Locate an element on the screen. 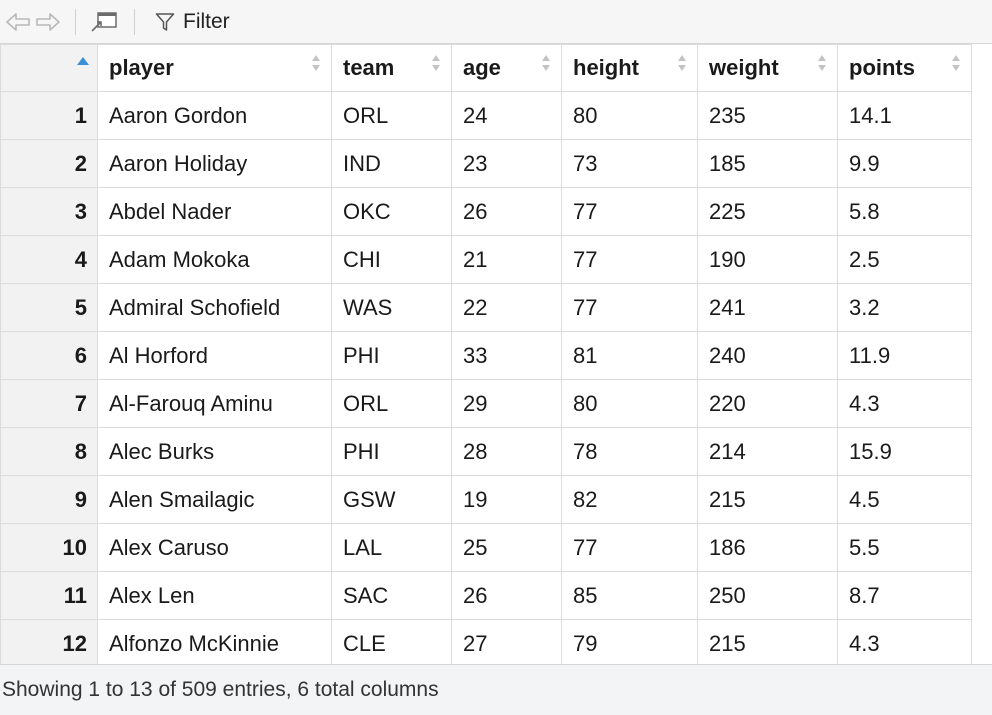 The image size is (992, 715). cell-age: 29 is located at coordinates (506, 403).